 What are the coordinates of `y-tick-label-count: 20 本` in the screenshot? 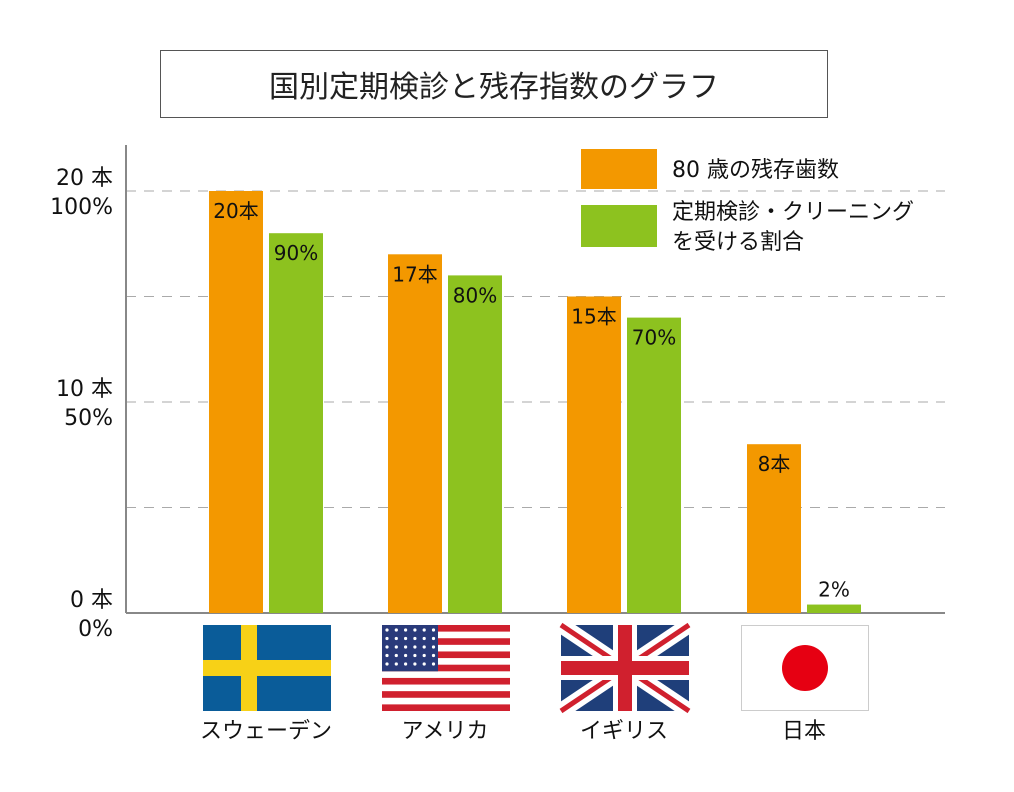 It's located at (84, 178).